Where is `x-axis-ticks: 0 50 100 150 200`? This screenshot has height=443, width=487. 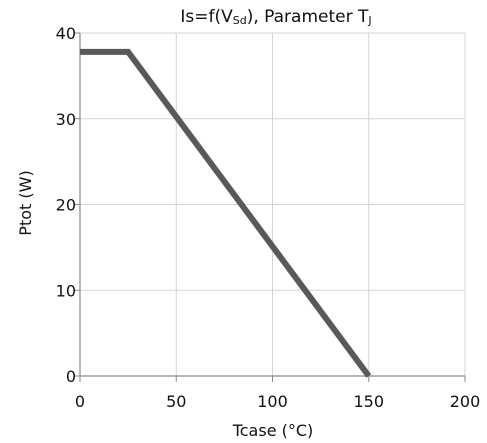 x-axis-ticks: 0 50 100 150 200 is located at coordinates (277, 393).